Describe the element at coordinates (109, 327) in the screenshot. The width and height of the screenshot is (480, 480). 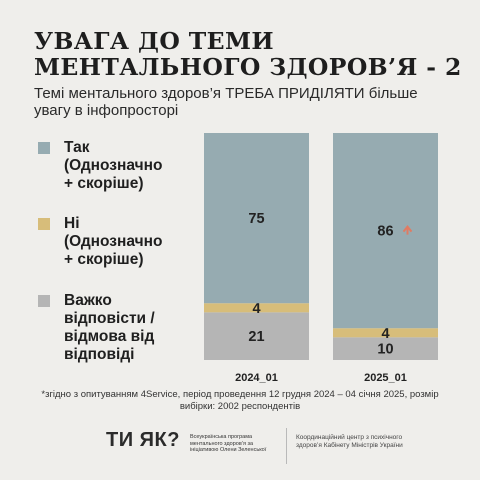
I see `legend-label-hard-to-say: Важко відповісти / відмова від відповіді` at that location.